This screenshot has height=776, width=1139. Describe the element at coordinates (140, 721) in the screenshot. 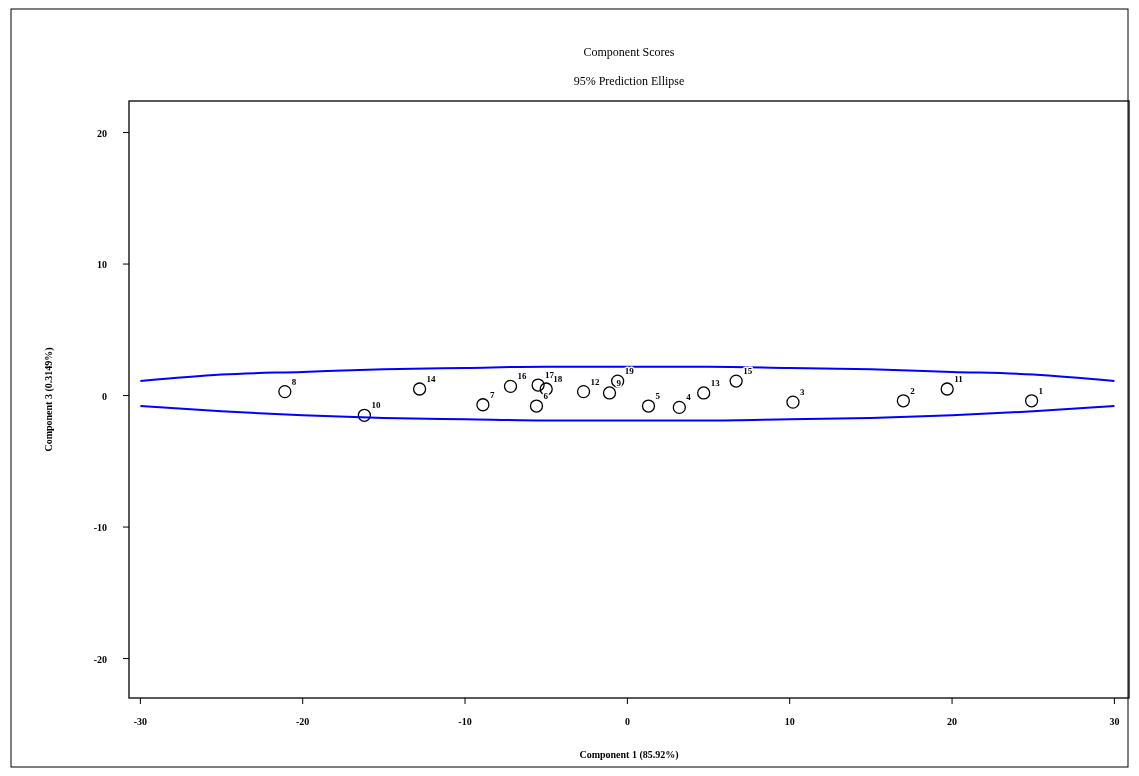

I see `x-tick-label: -30` at that location.